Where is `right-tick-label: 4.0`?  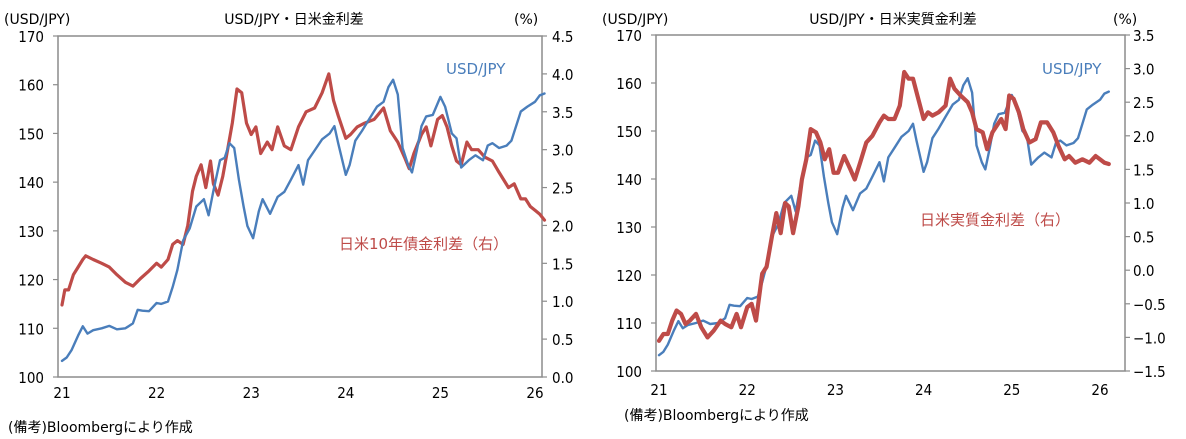
right-tick-label: 4.0 is located at coordinates (562, 75).